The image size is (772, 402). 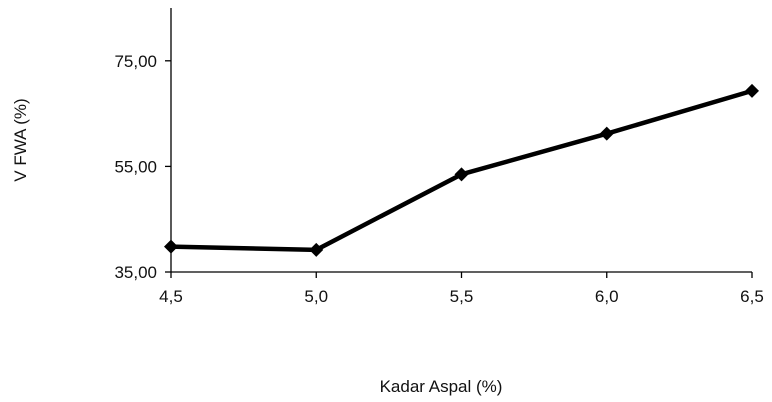 I want to click on x-tick-label: 5,0, so click(x=316, y=296).